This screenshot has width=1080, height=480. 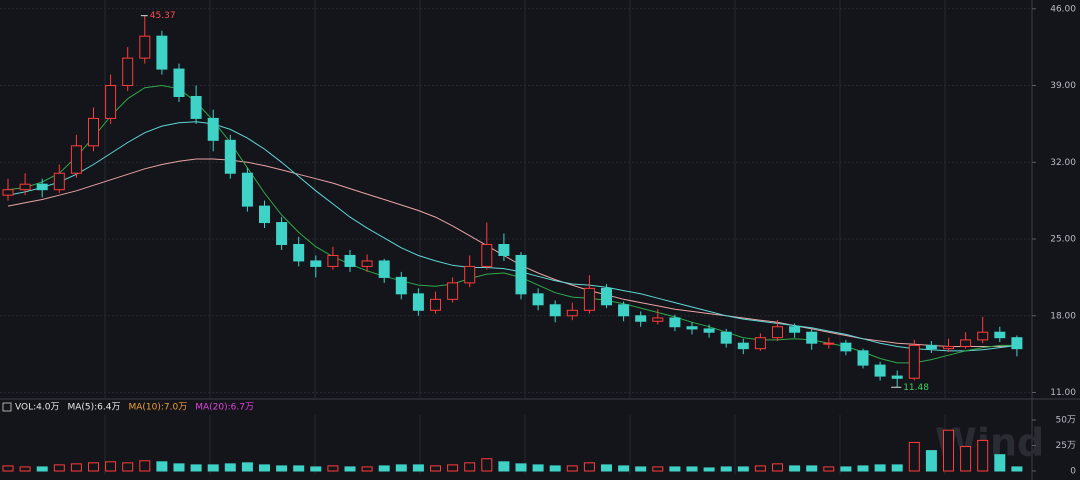 What do you see at coordinates (1063, 86) in the screenshot?
I see `y-tick-label: 39.00` at bounding box center [1063, 86].